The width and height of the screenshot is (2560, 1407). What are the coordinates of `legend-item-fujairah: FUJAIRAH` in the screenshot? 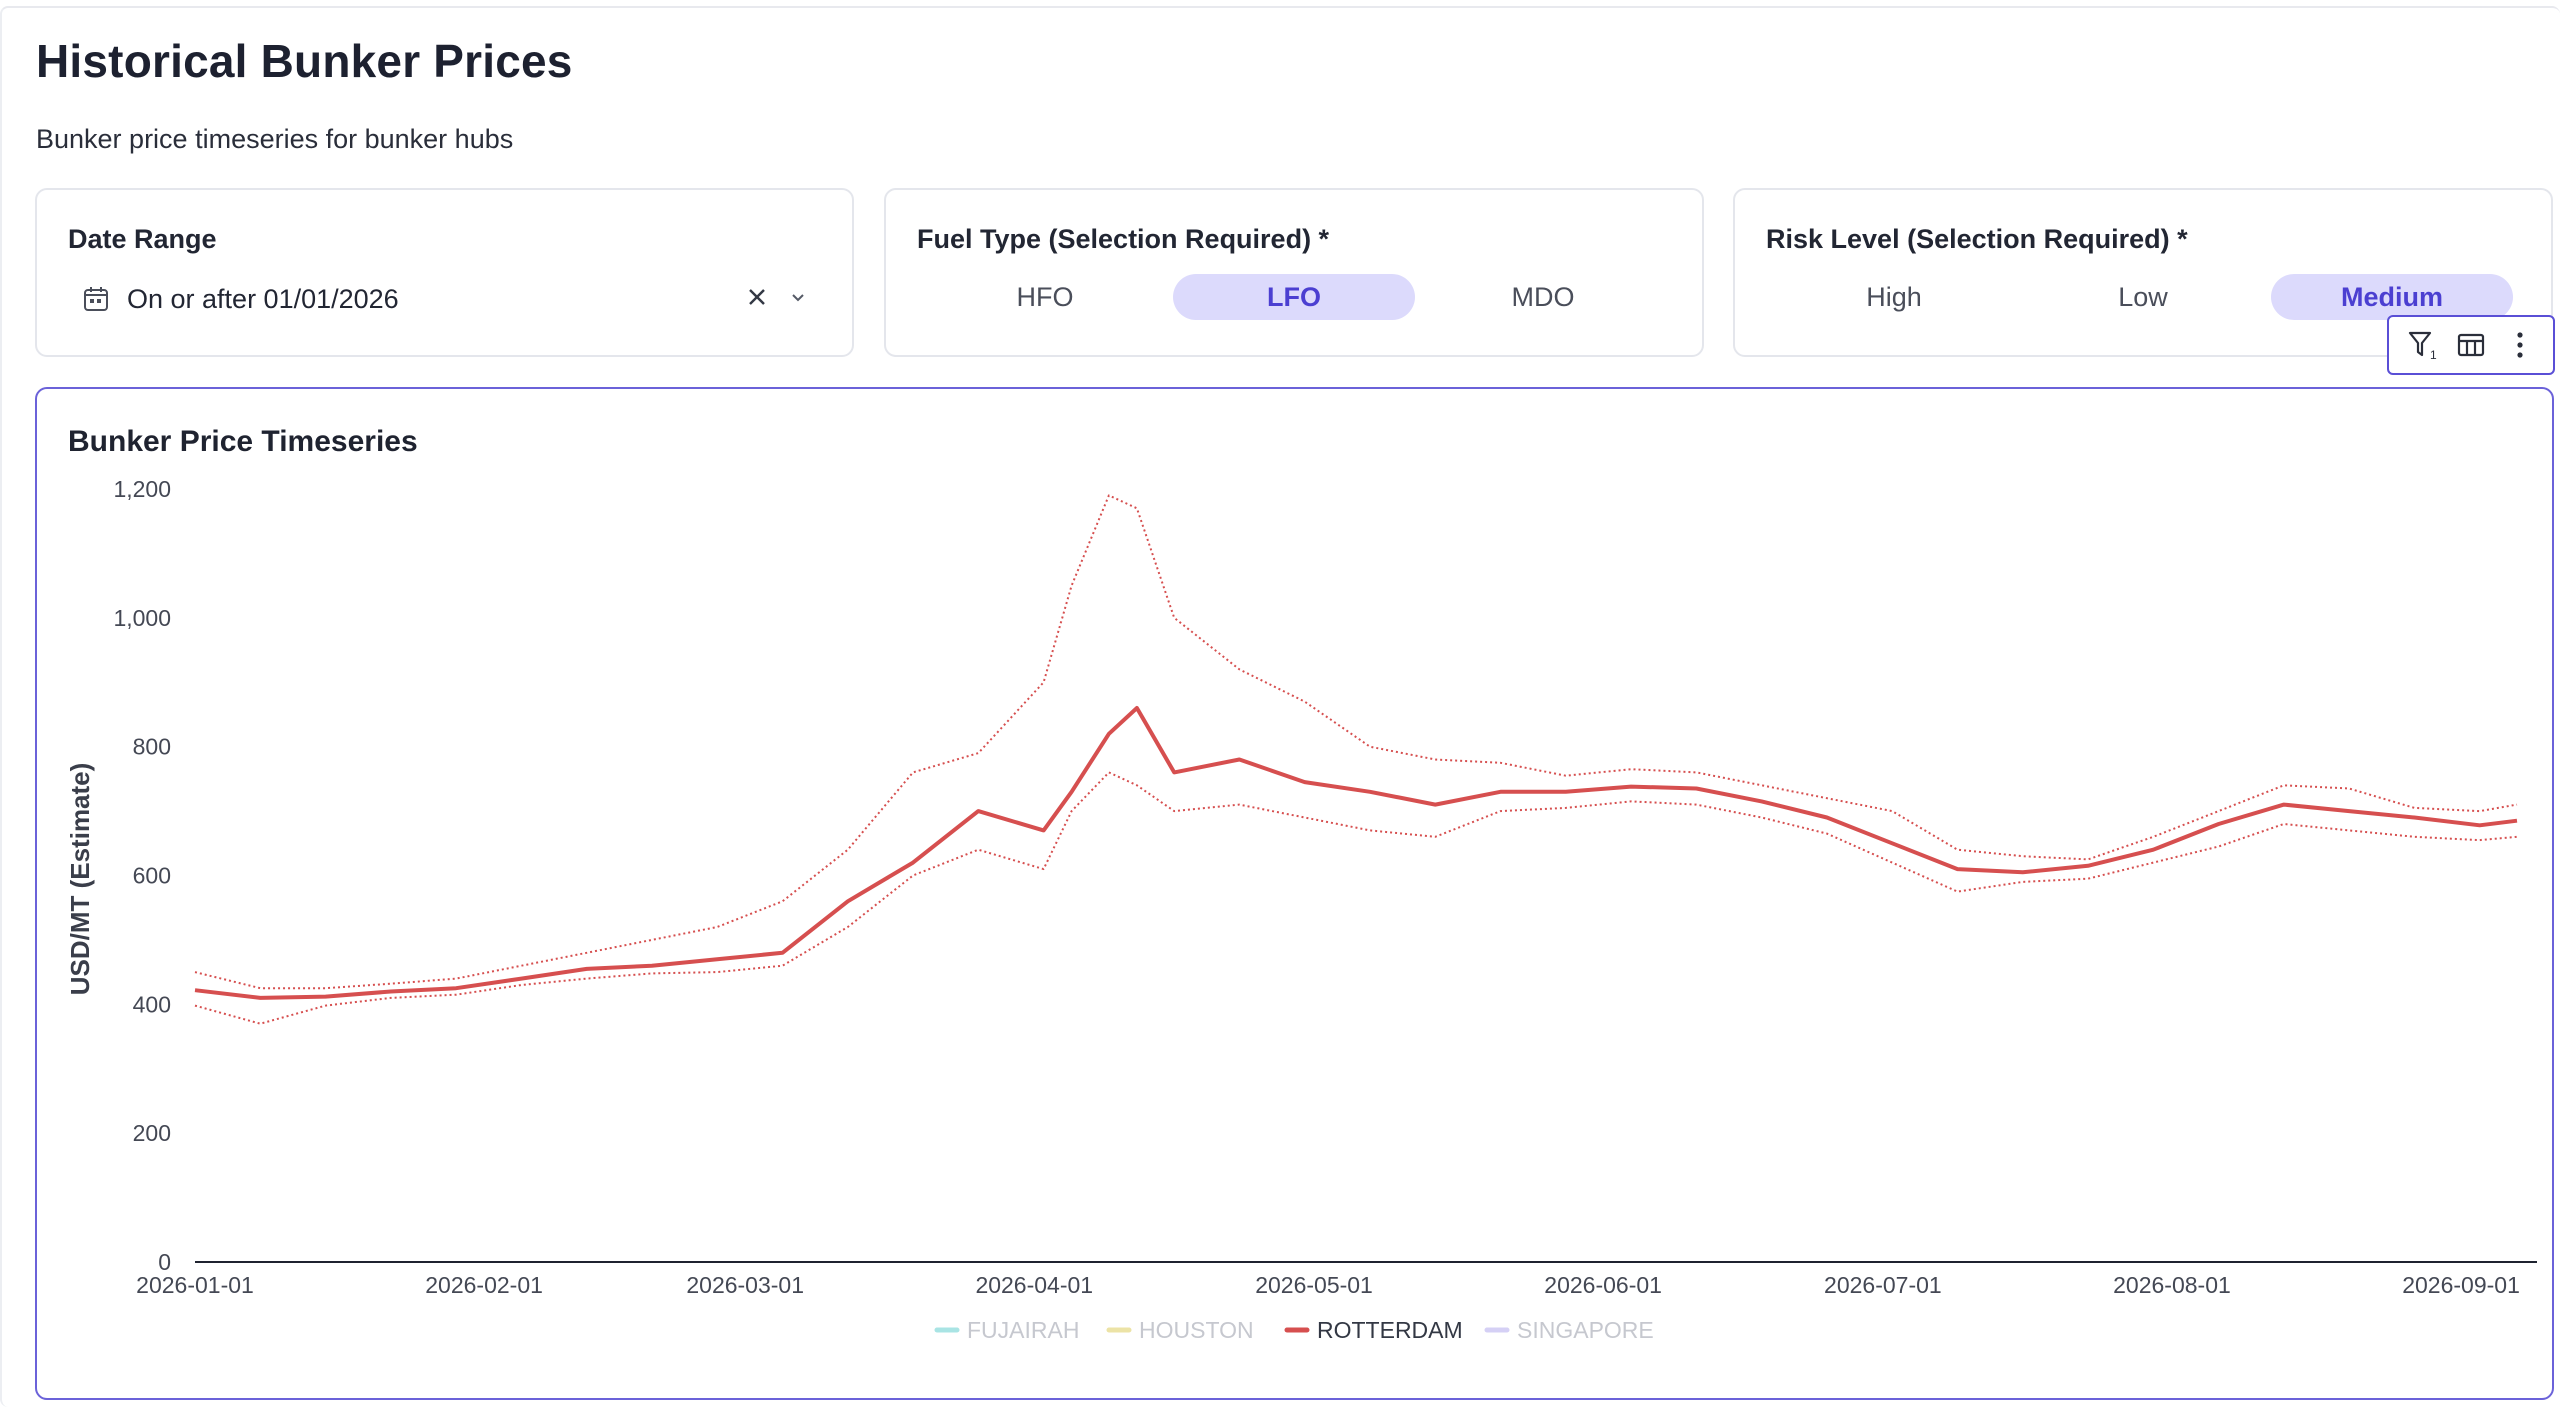 It's located at (1006, 1330).